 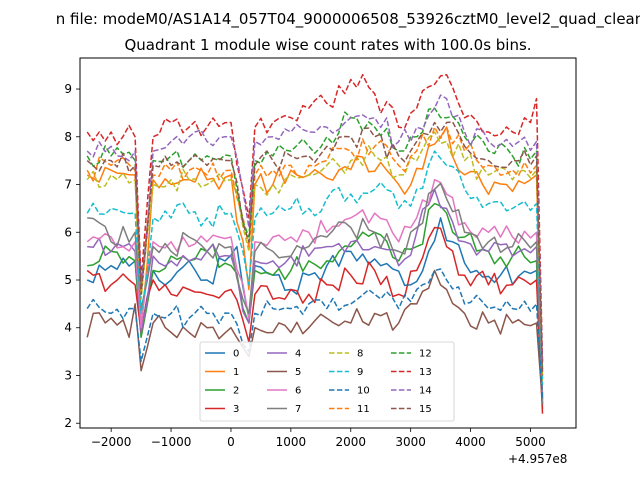 What do you see at coordinates (318, 438) in the screenshot?
I see `x-axis: −2000 −1000 0 1000 2000 3000 4000 5000` at bounding box center [318, 438].